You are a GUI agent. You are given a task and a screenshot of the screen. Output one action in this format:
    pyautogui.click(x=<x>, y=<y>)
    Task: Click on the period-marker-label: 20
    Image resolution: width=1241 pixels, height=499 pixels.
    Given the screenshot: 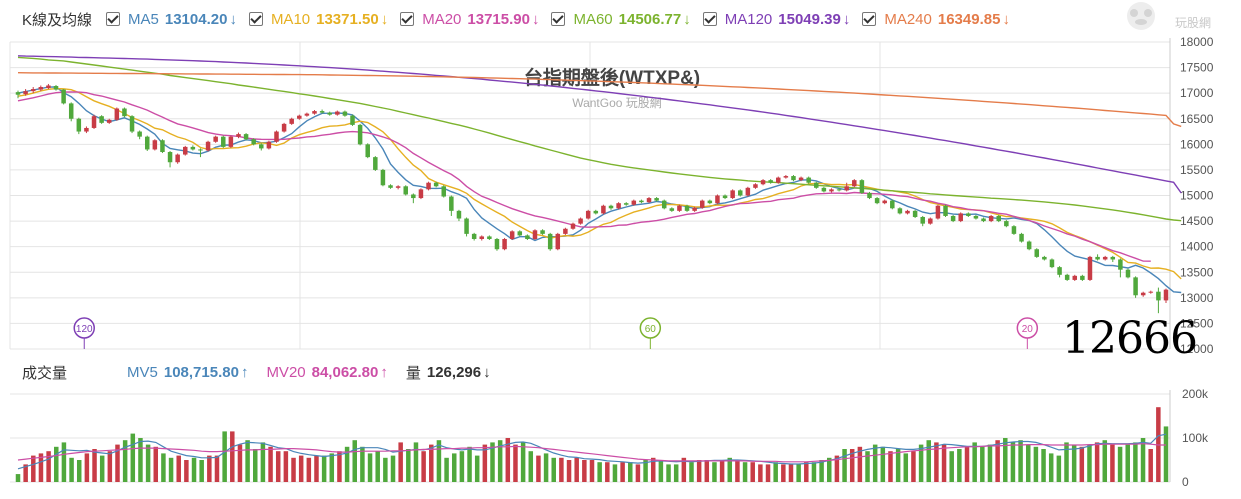 What is the action you would take?
    pyautogui.click(x=1028, y=329)
    